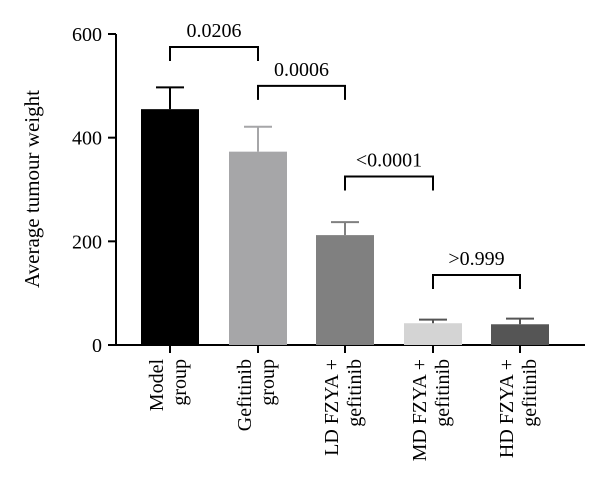  I want to click on p-value-label: 0.0206, so click(214, 31).